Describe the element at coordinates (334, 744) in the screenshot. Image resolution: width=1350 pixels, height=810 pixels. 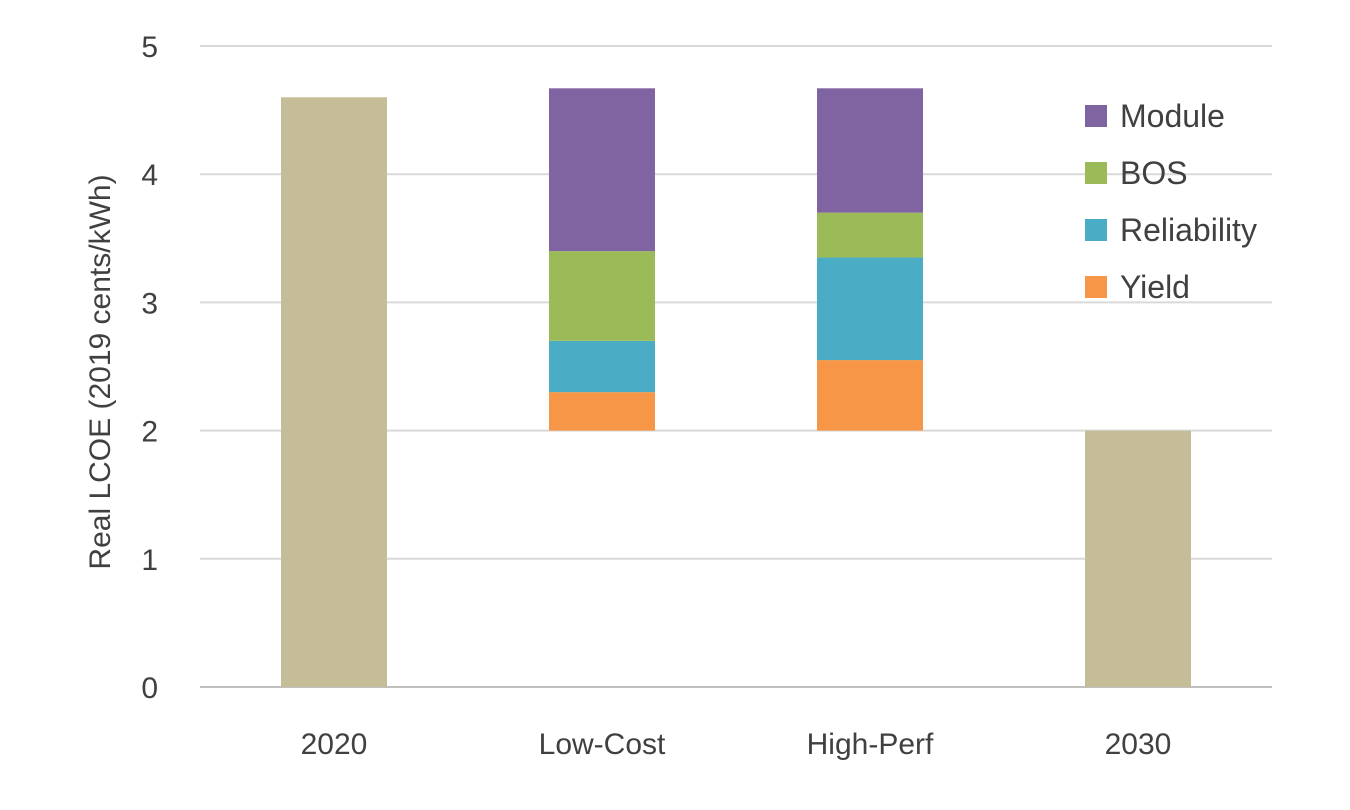
I see `x-tick-label: 2020` at that location.